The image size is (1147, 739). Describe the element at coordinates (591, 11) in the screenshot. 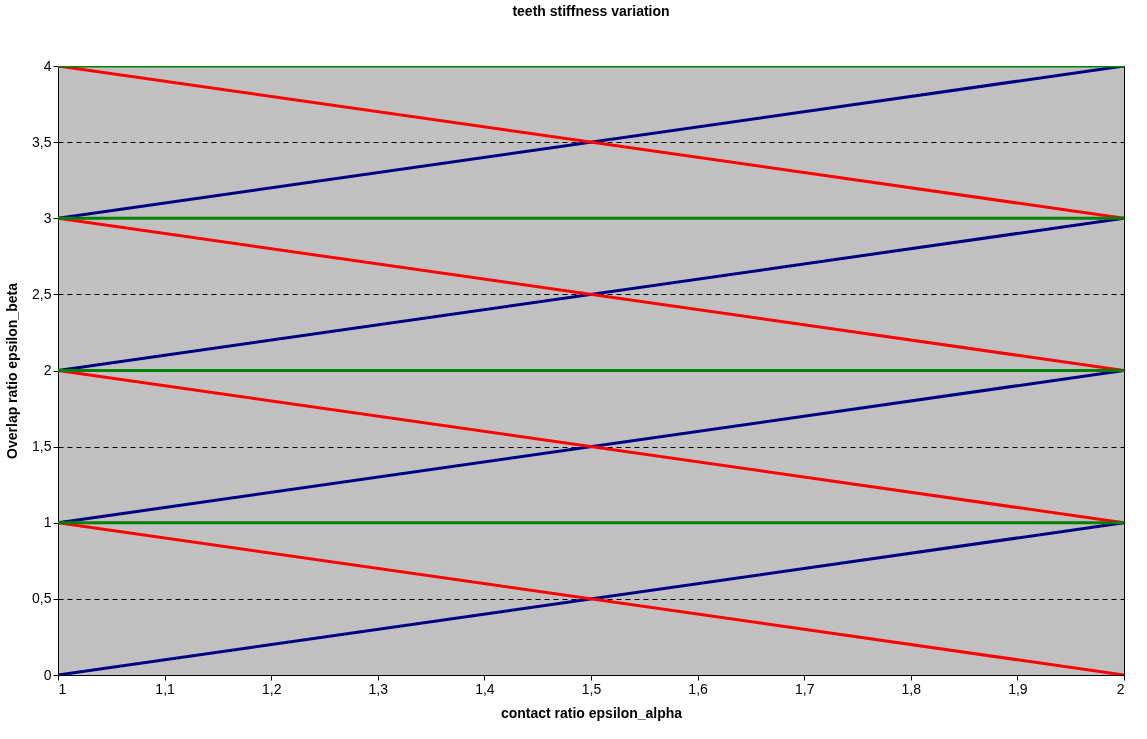

I see `chart-title: teeth stiffness variation` at that location.